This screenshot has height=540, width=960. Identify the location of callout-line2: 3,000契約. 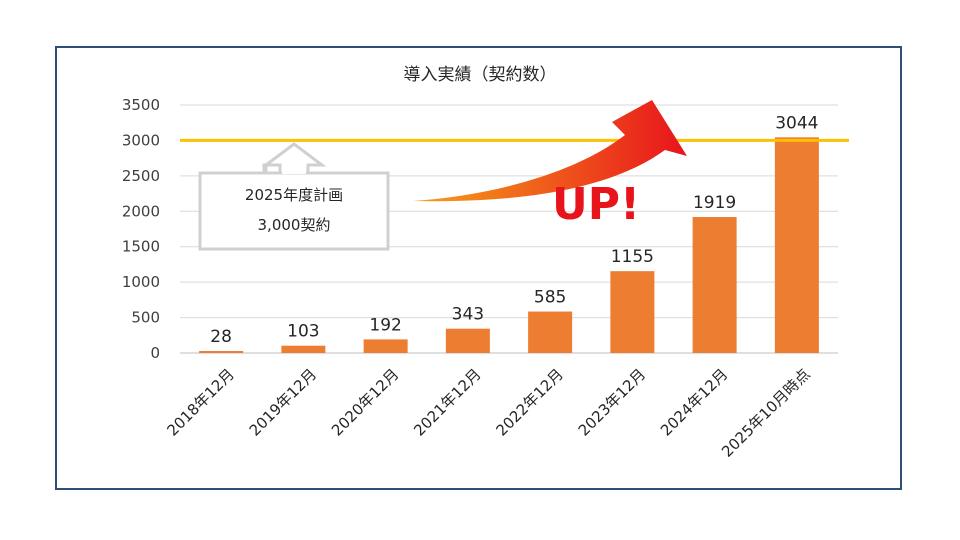
(294, 225).